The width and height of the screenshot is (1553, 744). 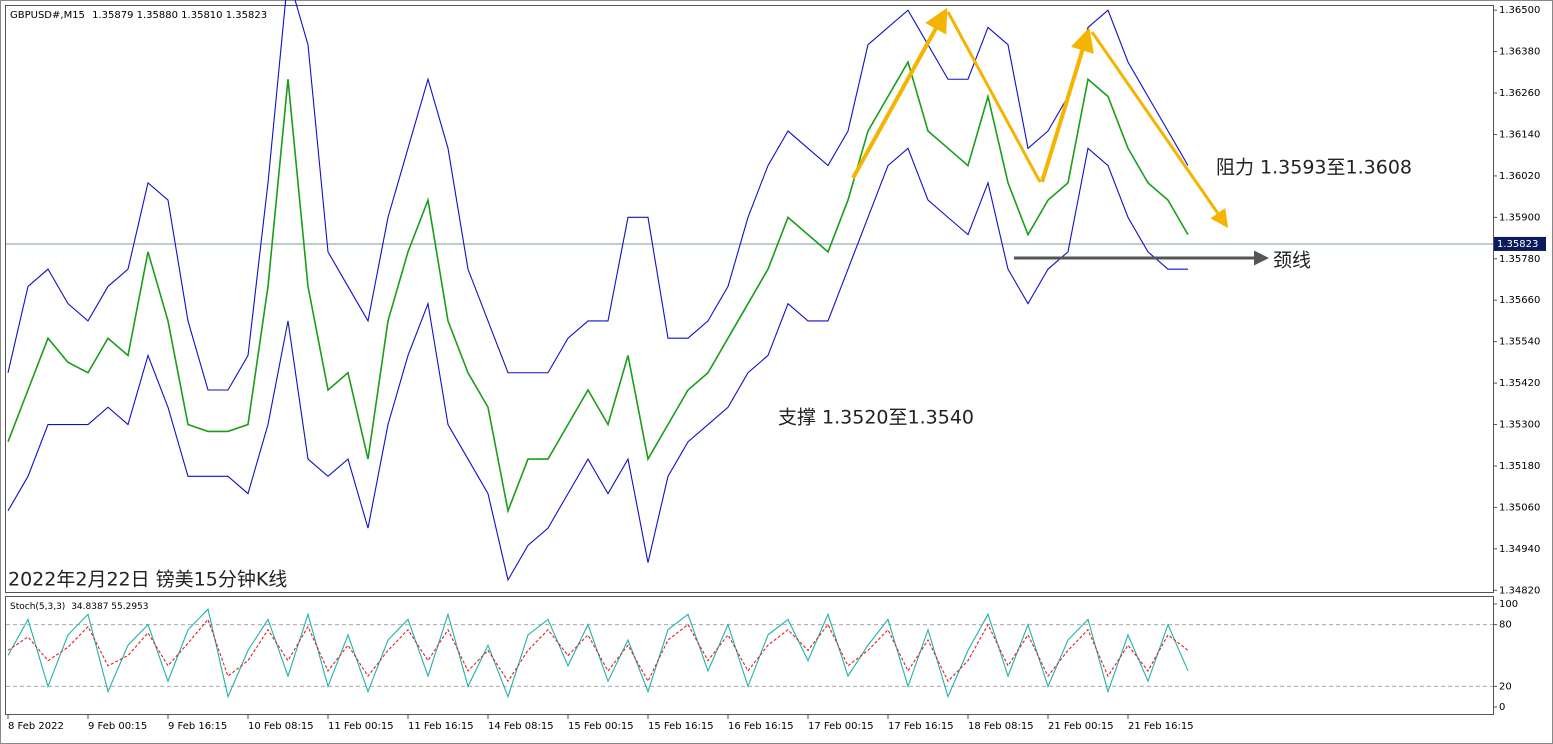 What do you see at coordinates (1519, 590) in the screenshot?
I see `y-tick-label: 1.34820` at bounding box center [1519, 590].